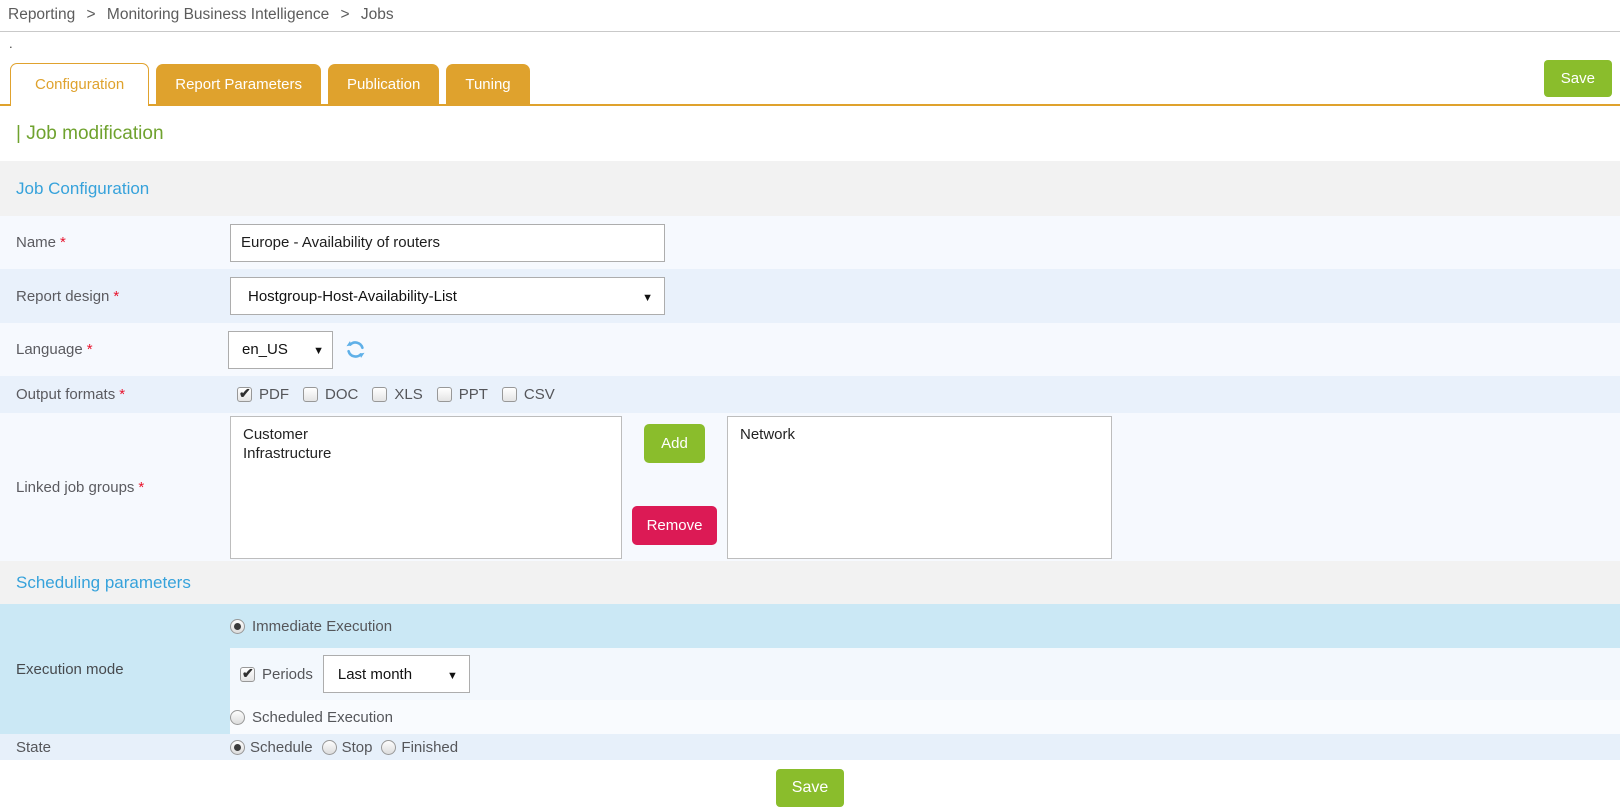  What do you see at coordinates (462, 394) in the screenshot?
I see `checkbox-ppt: PPT` at bounding box center [462, 394].